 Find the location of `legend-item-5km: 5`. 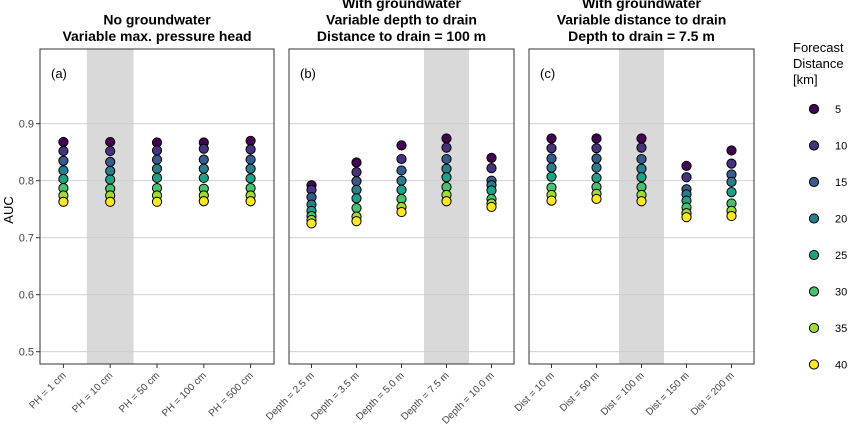

legend-item-5km: 5 is located at coordinates (824, 109).